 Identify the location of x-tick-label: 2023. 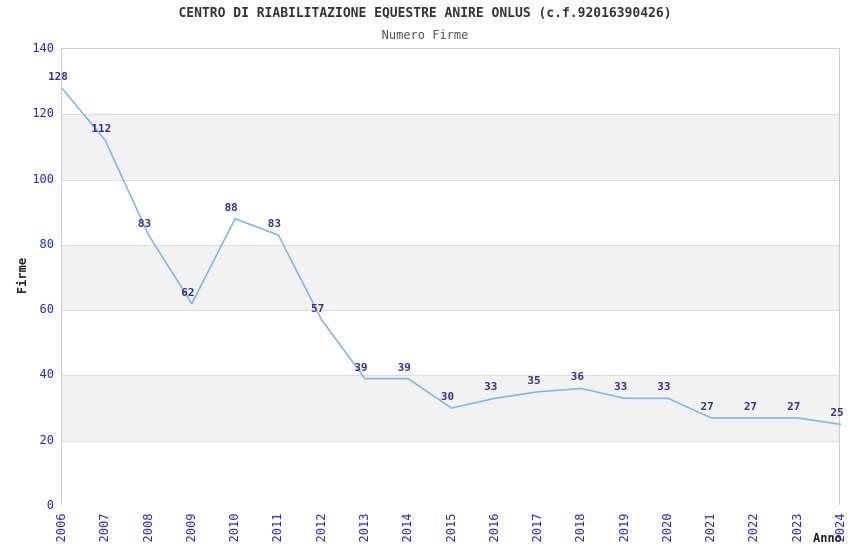
(796, 528).